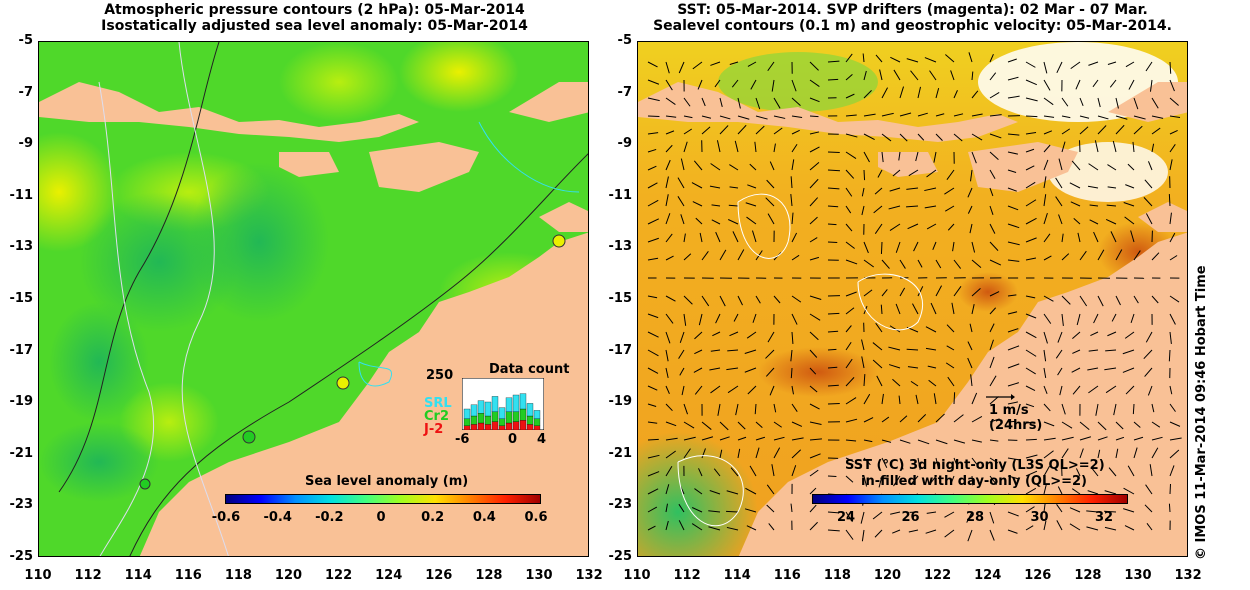 This screenshot has height=590, width=1250. What do you see at coordinates (462, 439) in the screenshot?
I see `inset-xtick-0: -6` at bounding box center [462, 439].